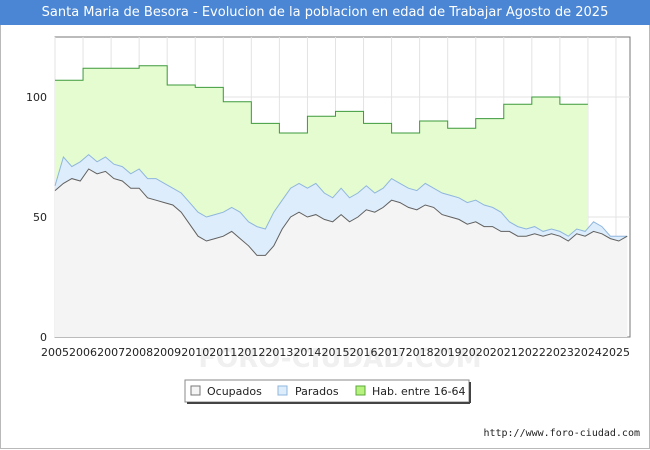 The width and height of the screenshot is (650, 450). What do you see at coordinates (55, 352) in the screenshot?
I see `x-tick-label: 2005` at bounding box center [55, 352].